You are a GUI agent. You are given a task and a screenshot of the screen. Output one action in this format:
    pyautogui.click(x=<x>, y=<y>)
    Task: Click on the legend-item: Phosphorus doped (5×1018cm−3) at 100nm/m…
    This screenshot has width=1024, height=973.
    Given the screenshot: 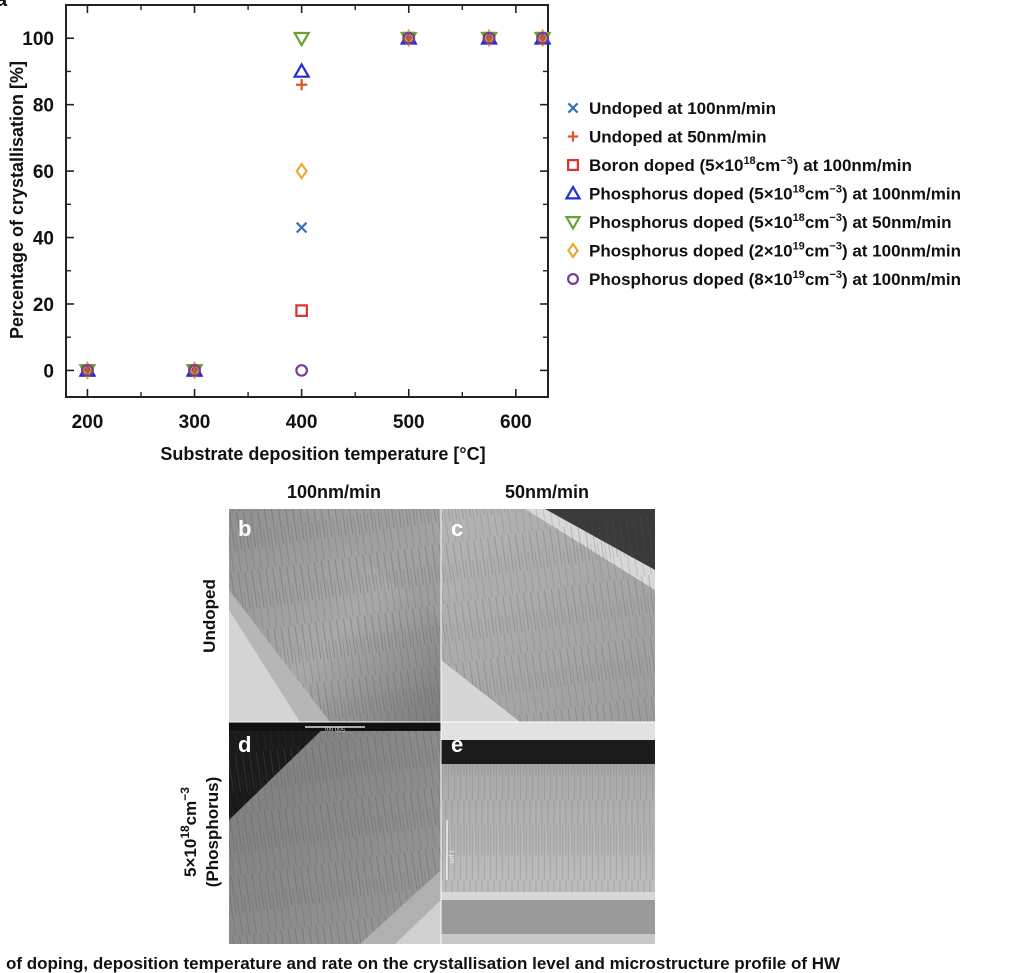 What is the action you would take?
    pyautogui.click(x=762, y=194)
    